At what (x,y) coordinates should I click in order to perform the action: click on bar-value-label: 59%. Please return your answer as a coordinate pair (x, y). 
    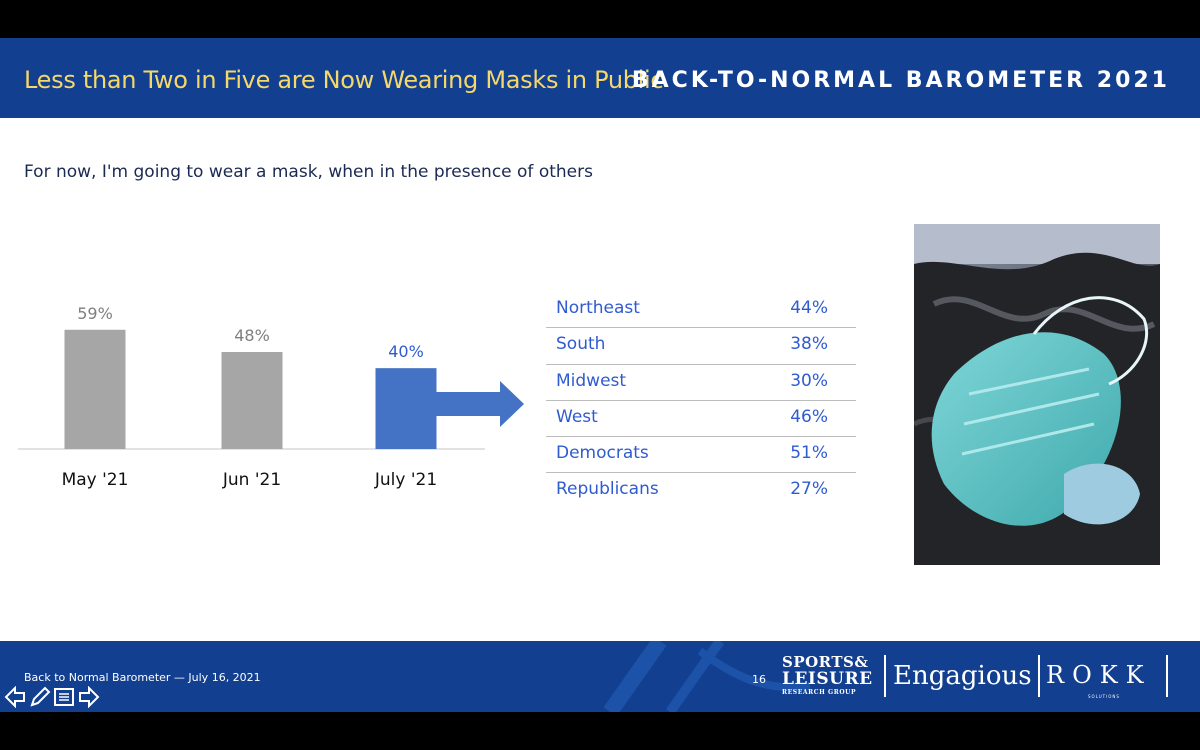
    Looking at the image, I should click on (95, 313).